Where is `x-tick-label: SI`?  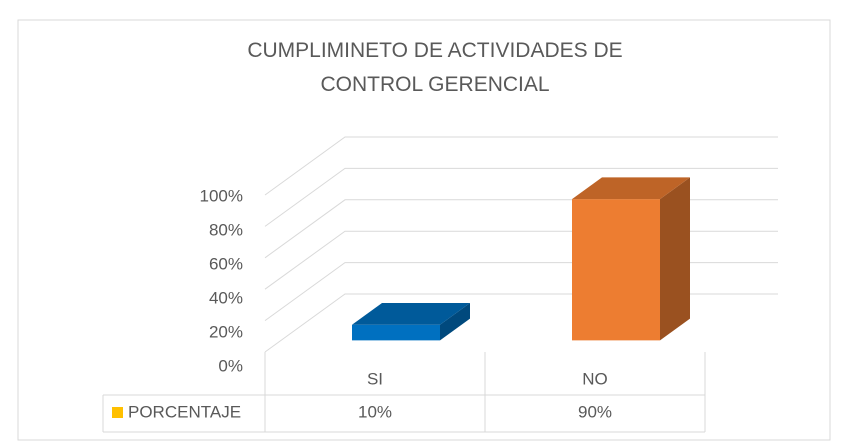 x-tick-label: SI is located at coordinates (375, 378).